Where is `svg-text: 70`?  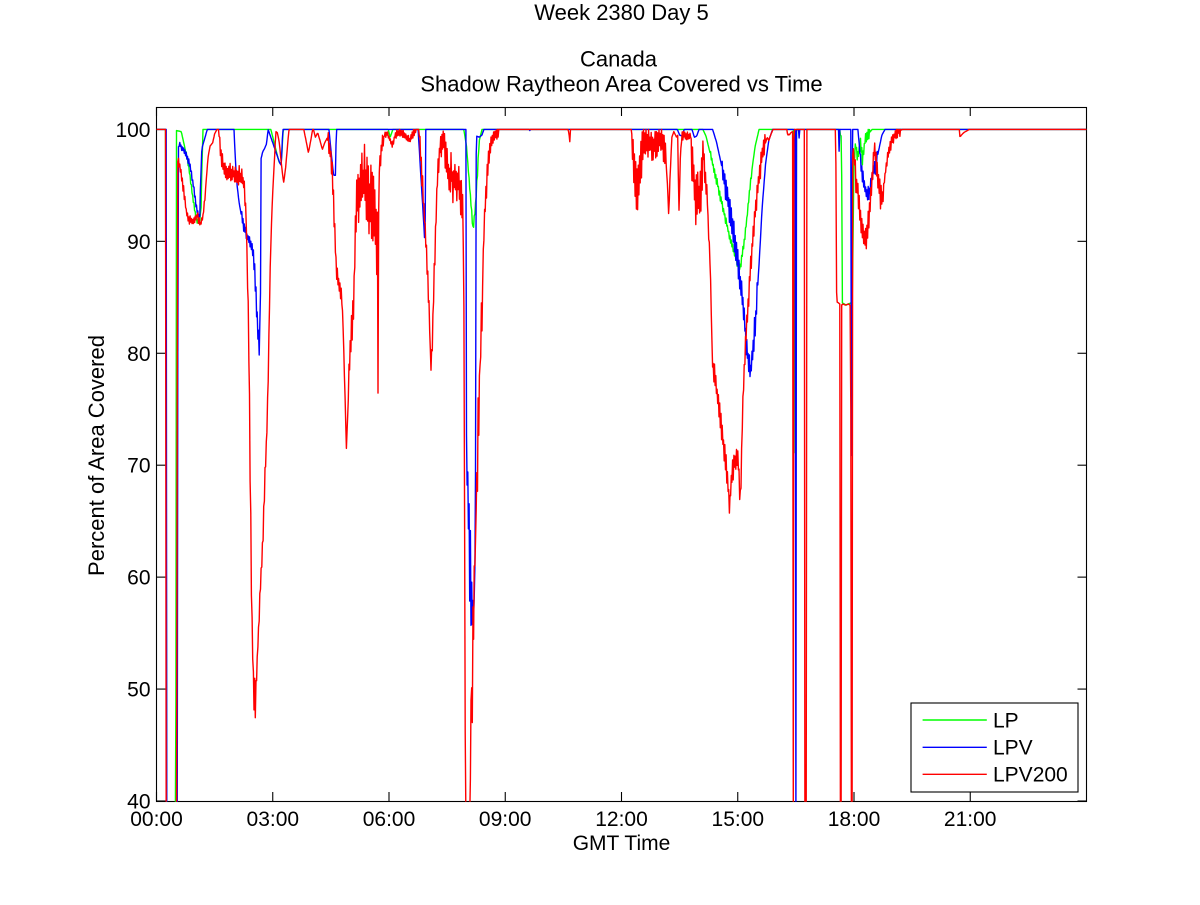 svg-text: 70 is located at coordinates (138, 466).